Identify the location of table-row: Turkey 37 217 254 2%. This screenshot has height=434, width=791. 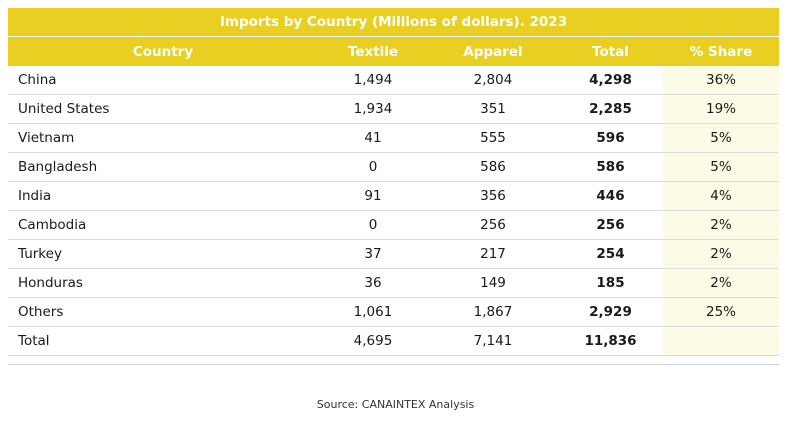
(393, 254).